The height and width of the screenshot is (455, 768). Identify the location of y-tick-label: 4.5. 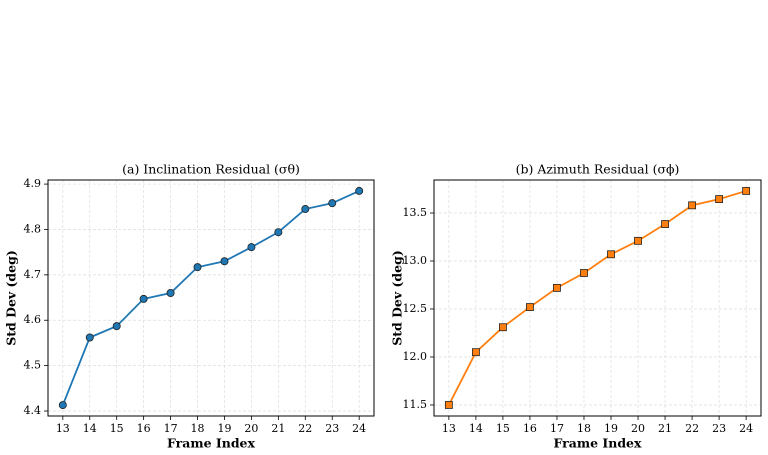
(33, 365).